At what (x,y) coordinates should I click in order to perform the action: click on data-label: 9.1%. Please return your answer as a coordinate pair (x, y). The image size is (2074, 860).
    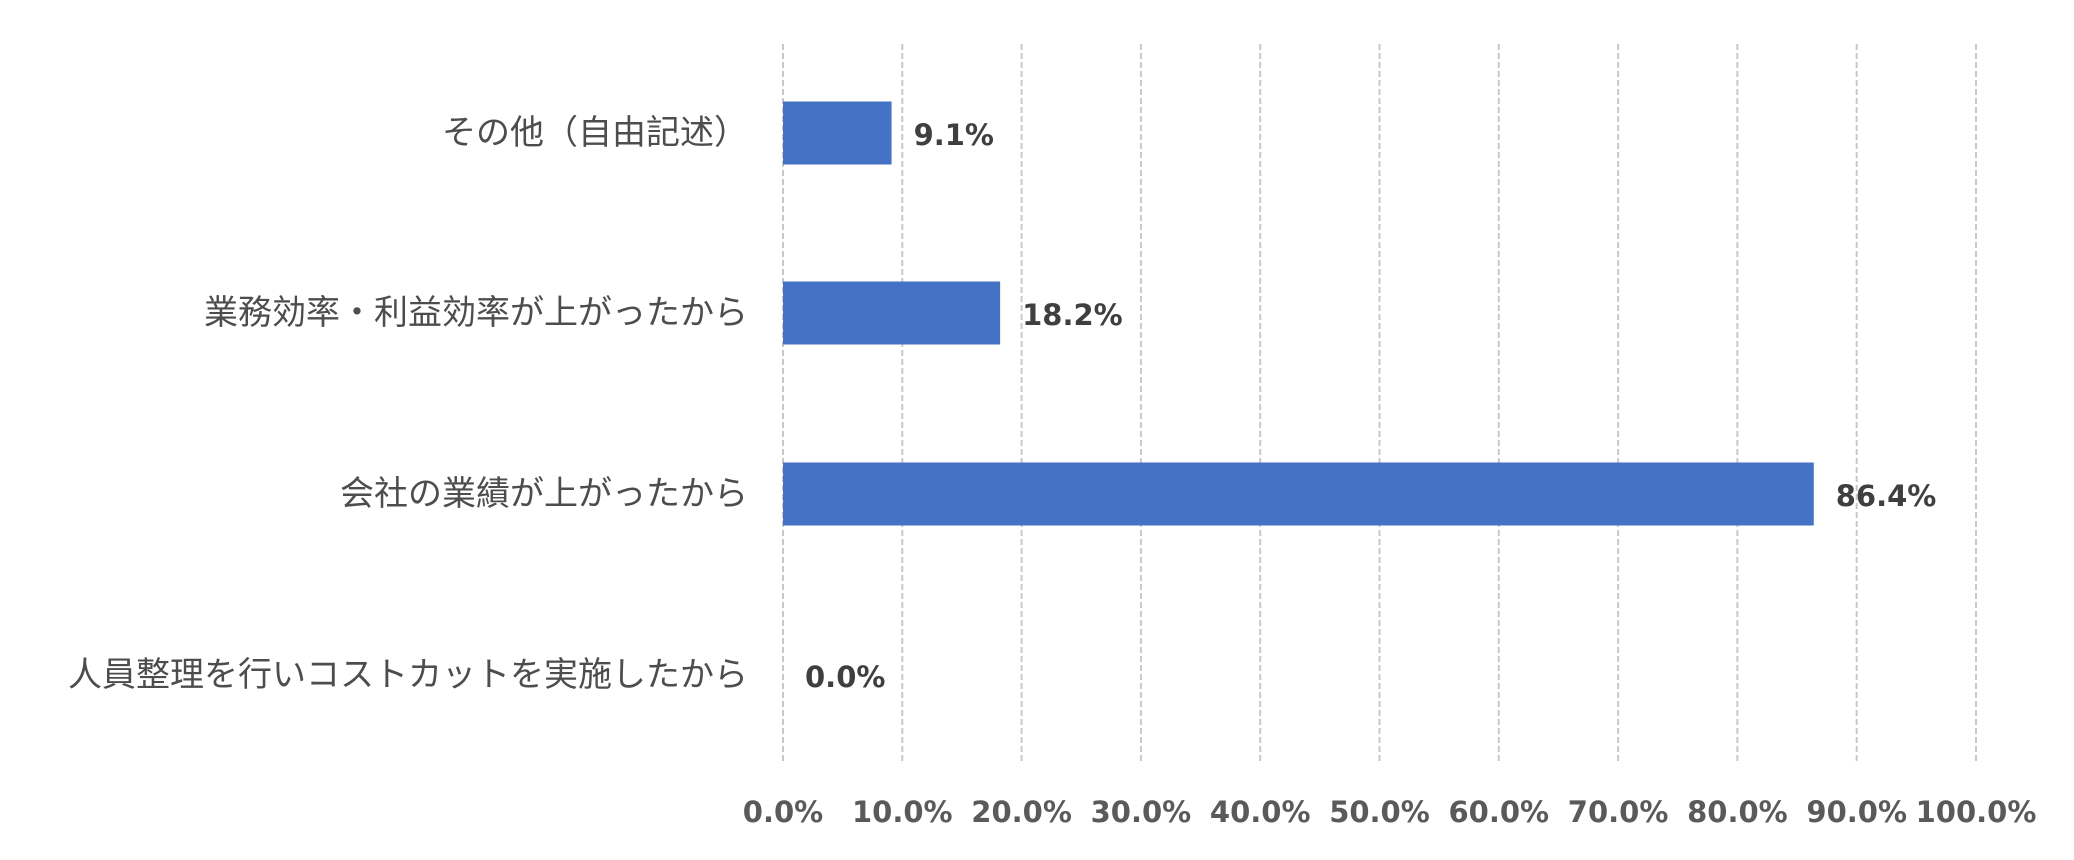
    Looking at the image, I should click on (954, 135).